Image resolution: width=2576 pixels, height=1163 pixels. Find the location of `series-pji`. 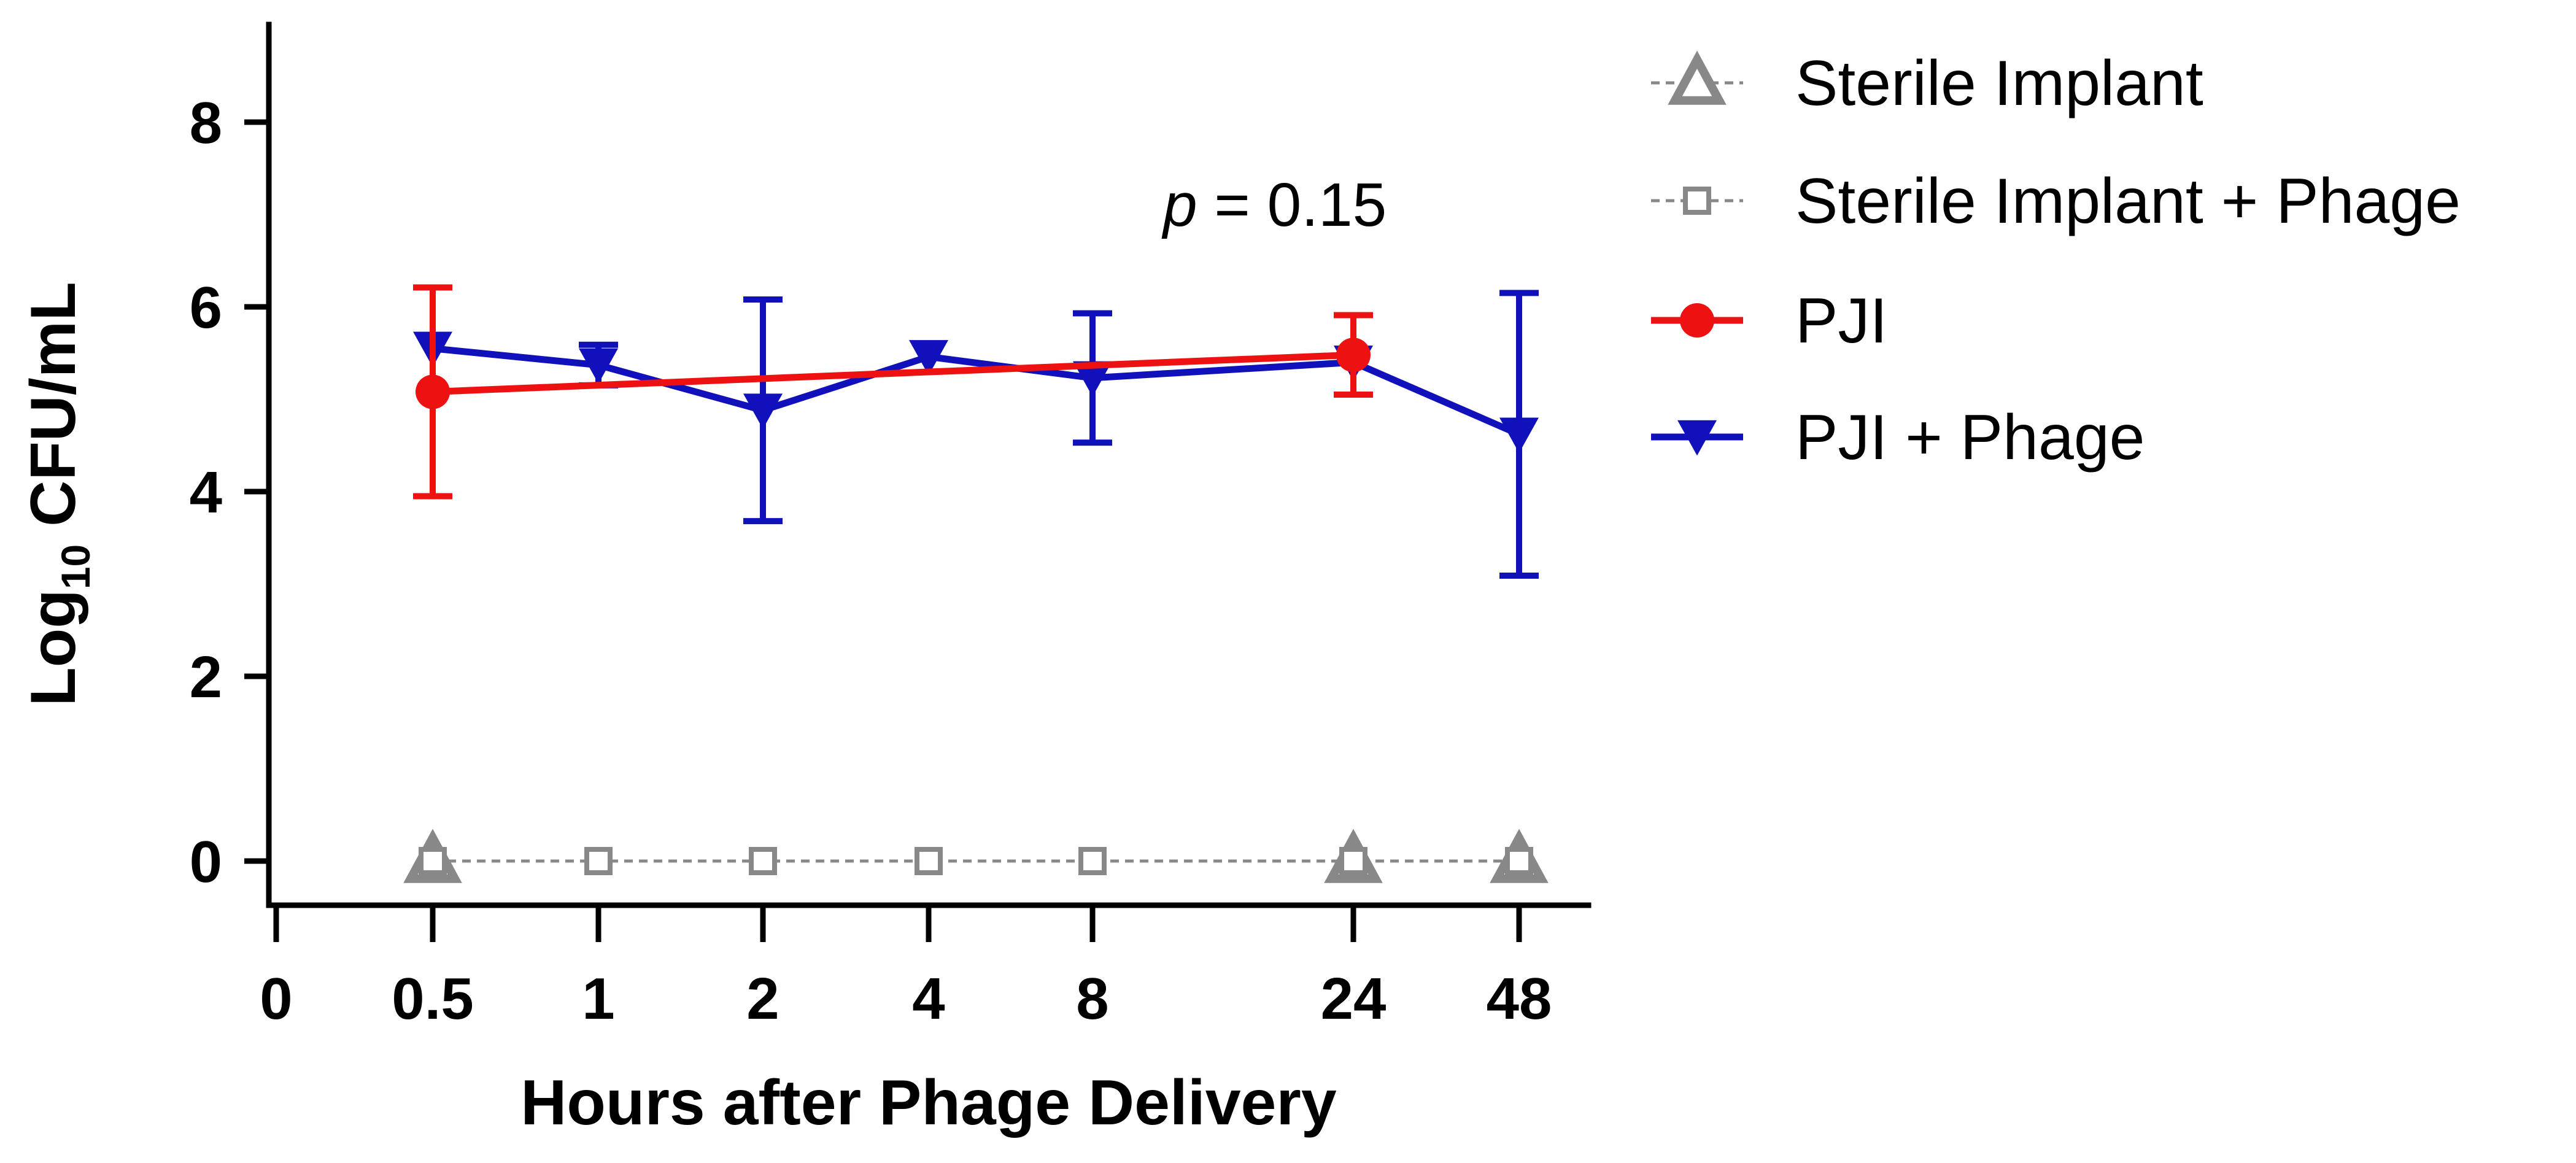

series-pji is located at coordinates (893, 392).